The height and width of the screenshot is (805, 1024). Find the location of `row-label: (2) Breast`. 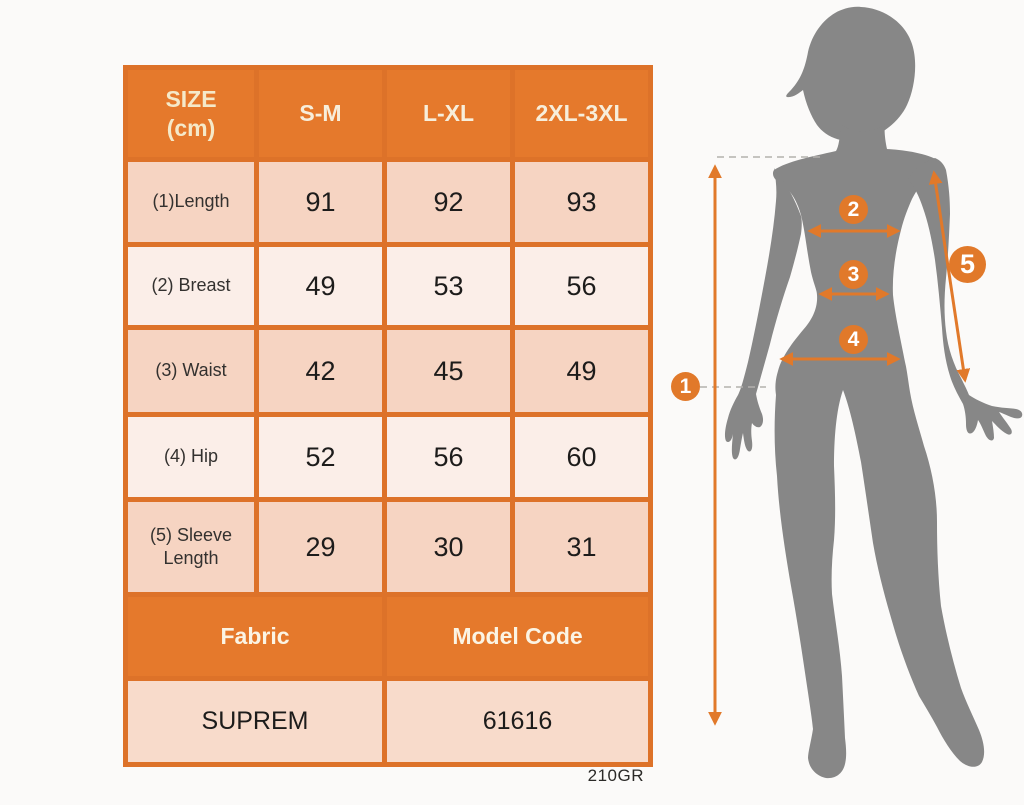

row-label: (2) Breast is located at coordinates (191, 286).